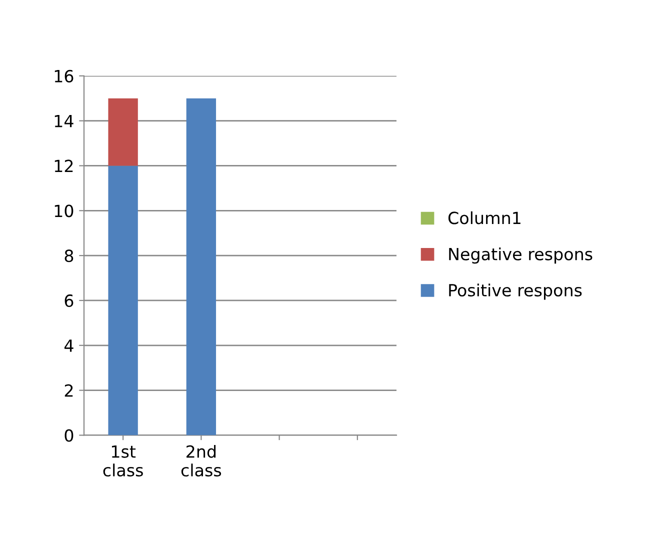 The image size is (672, 542). Describe the element at coordinates (64, 211) in the screenshot. I see `y-tick-label: 10` at that location.